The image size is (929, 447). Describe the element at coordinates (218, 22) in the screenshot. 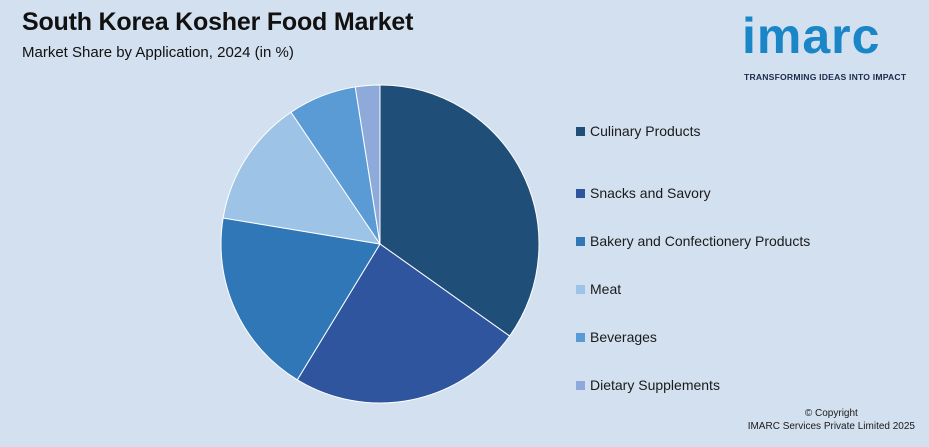

I see `chart-title: South Korea Kosher Food Market` at that location.